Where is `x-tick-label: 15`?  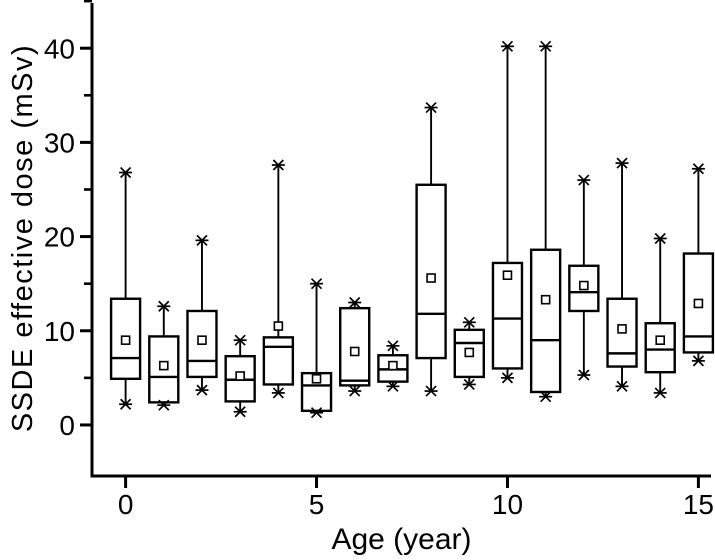 x-tick-label: 15 is located at coordinates (698, 504).